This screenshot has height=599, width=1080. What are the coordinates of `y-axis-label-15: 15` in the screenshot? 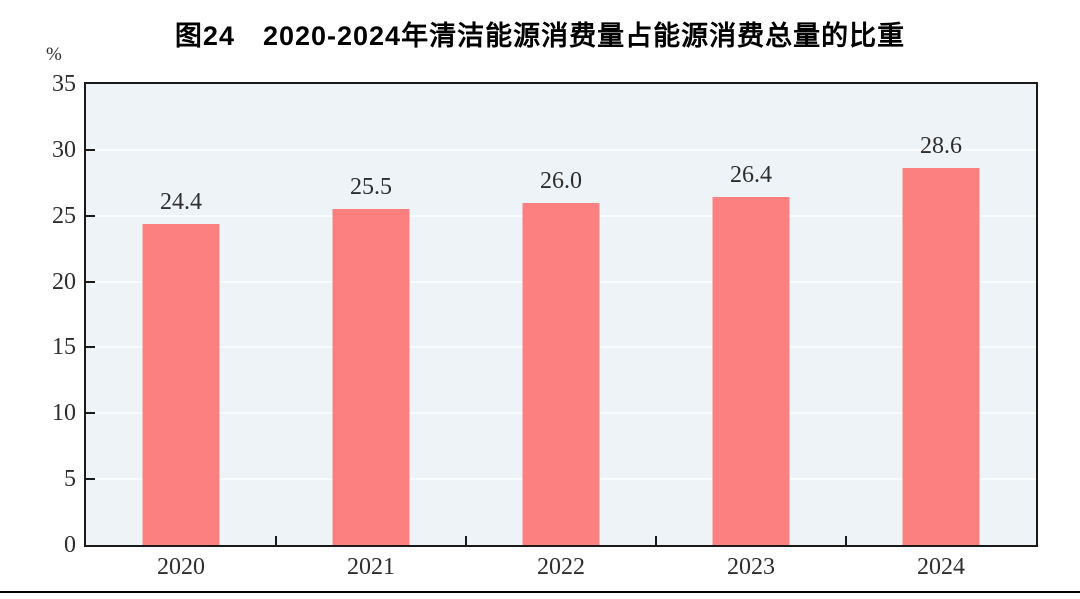 It's located at (64, 347).